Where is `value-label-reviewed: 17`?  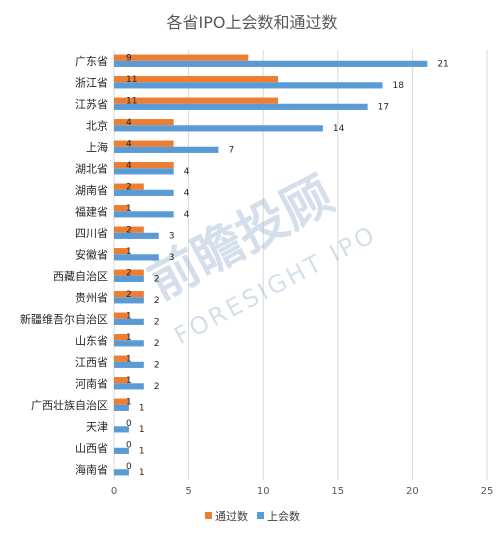
value-label-reviewed: 17 is located at coordinates (383, 107).